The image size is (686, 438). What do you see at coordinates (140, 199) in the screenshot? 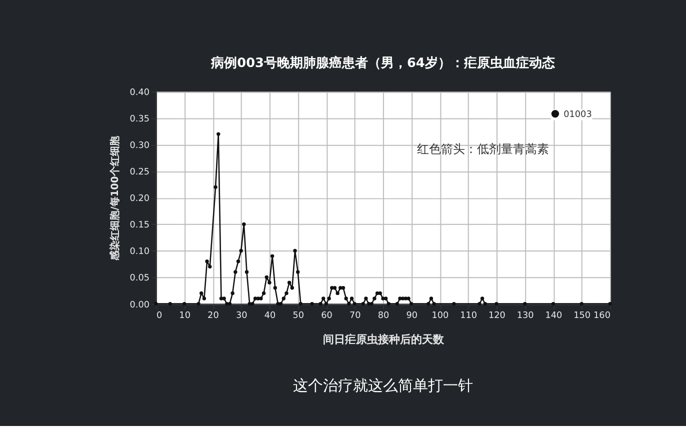
I see `y-tick-label: 0.20` at bounding box center [140, 199].